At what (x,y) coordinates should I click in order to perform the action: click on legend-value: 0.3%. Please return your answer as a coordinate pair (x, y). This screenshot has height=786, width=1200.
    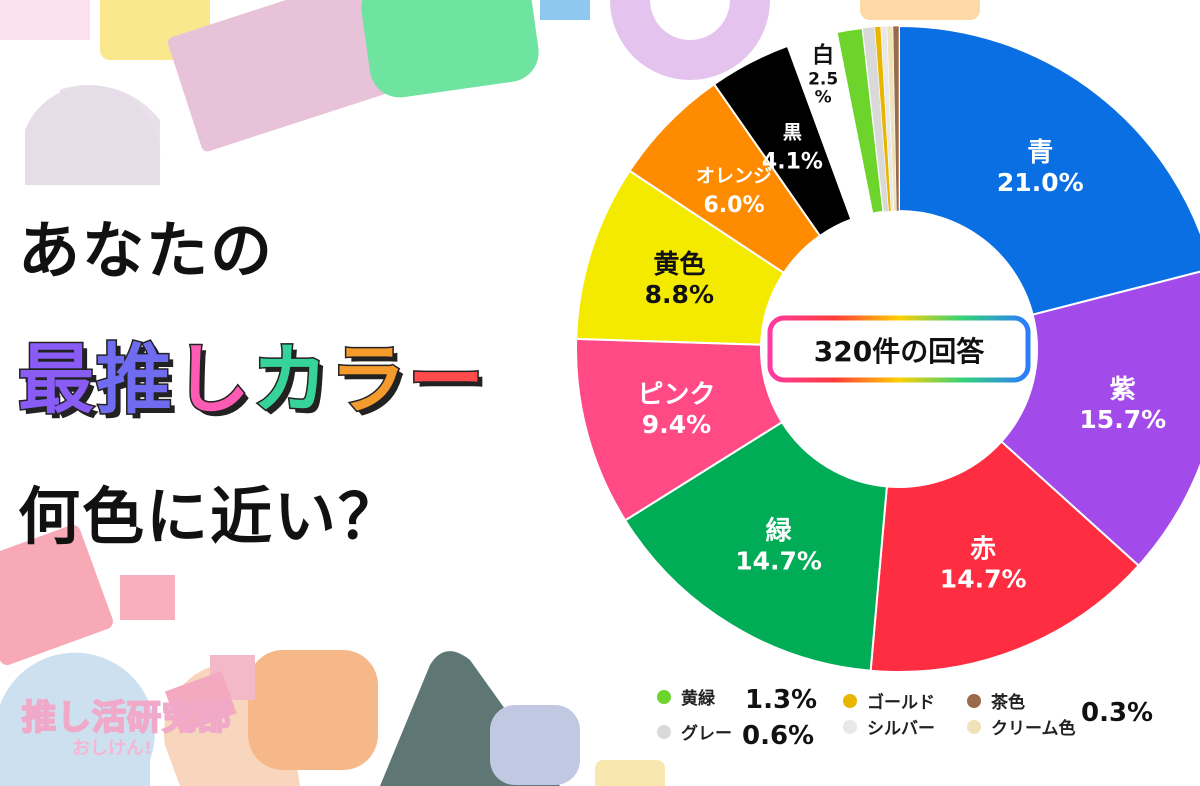
    Looking at the image, I should click on (1117, 713).